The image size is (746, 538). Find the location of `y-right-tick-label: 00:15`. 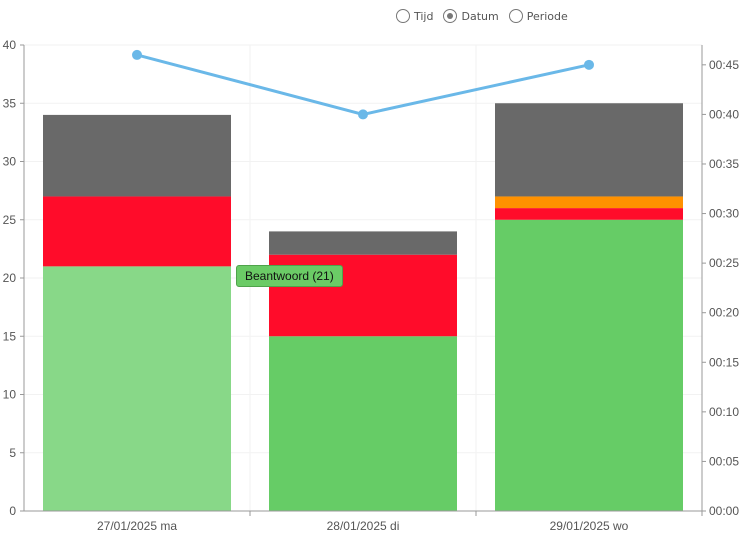

y-right-tick-label: 00:15 is located at coordinates (724, 362).